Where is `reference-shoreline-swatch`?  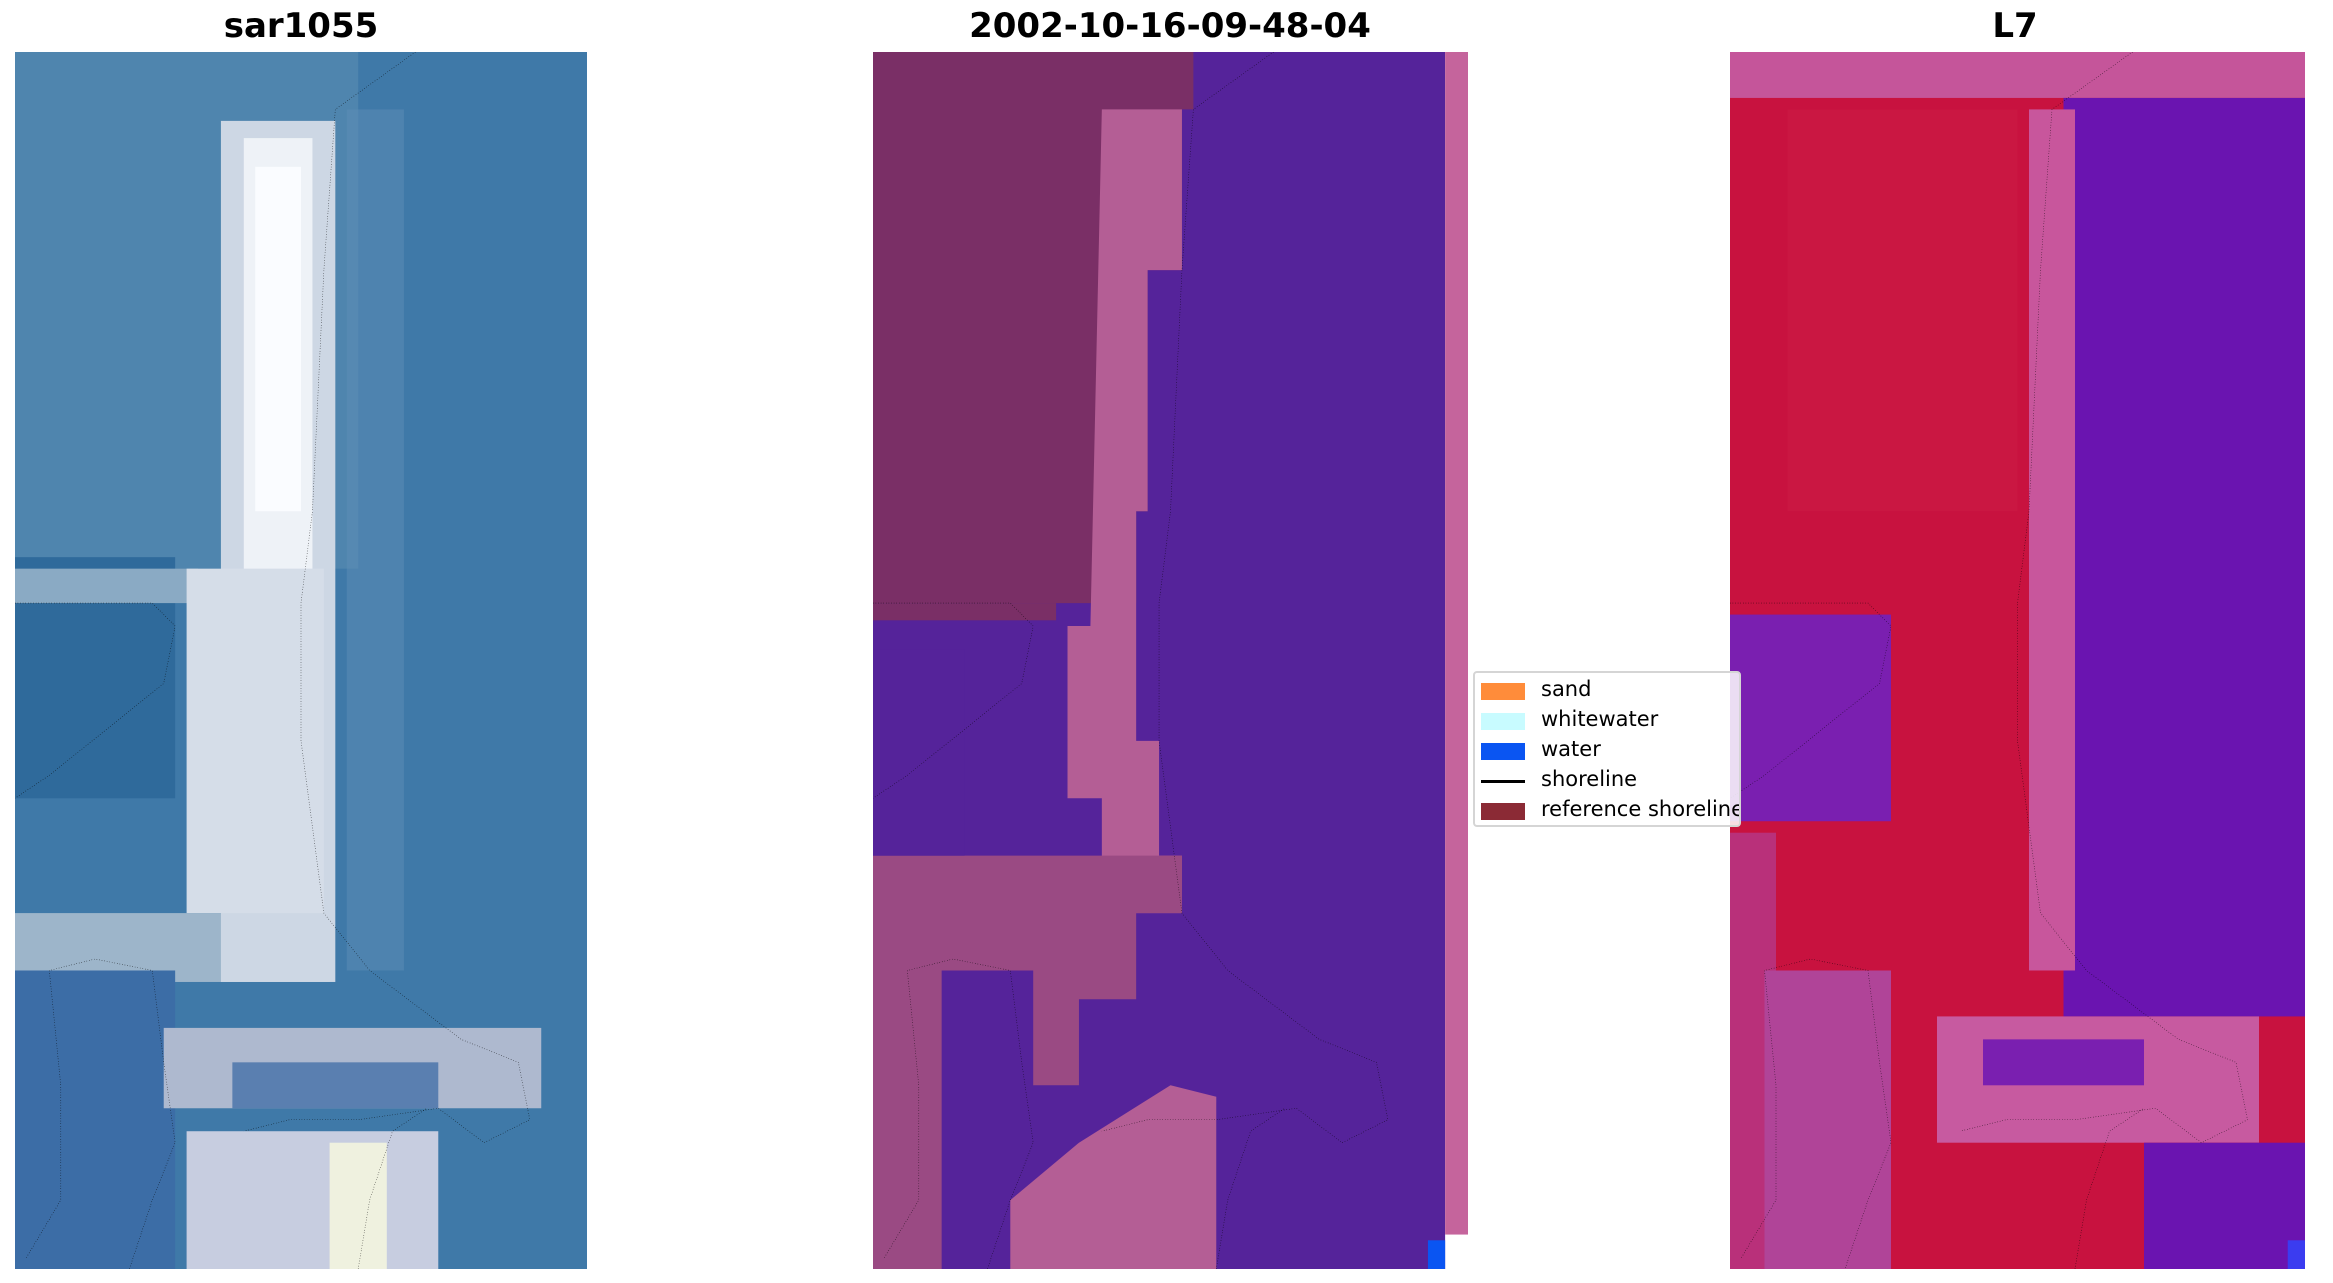
reference-shoreline-swatch is located at coordinates (1503, 811).